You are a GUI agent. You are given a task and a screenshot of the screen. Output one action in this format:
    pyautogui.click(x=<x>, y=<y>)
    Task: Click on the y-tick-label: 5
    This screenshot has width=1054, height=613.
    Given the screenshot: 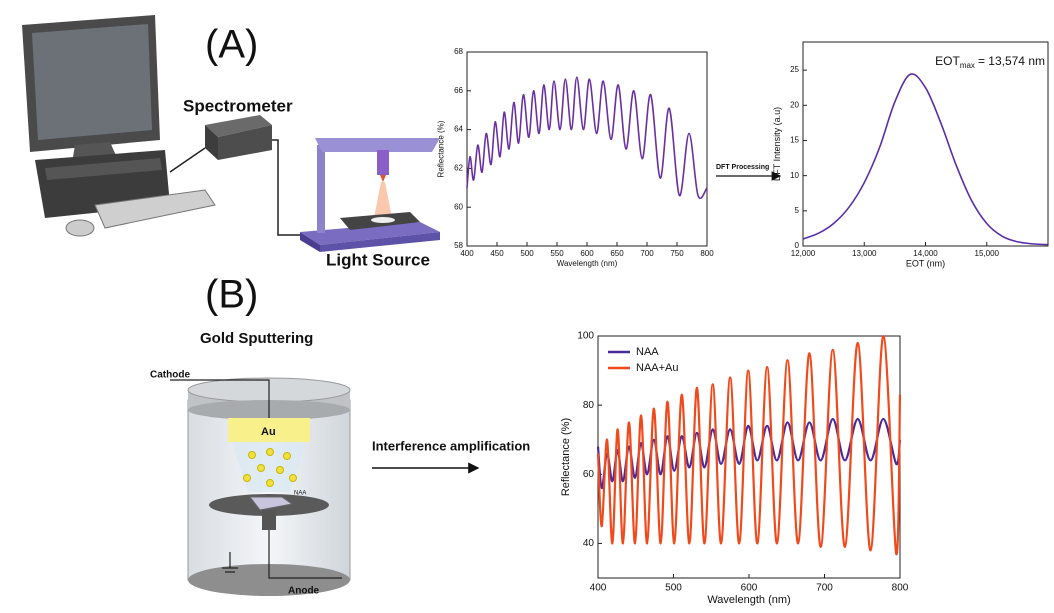 What is the action you would take?
    pyautogui.click(x=797, y=210)
    